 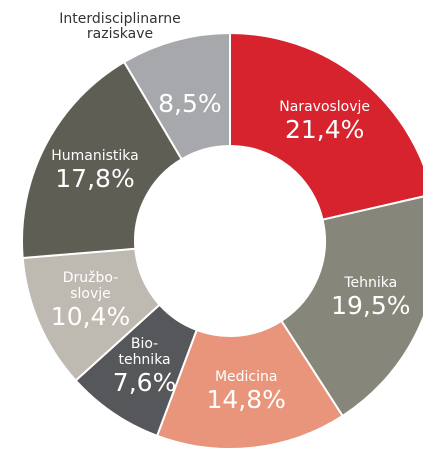 I want to click on slice-label: Medicina 14,8%, so click(x=245, y=392).